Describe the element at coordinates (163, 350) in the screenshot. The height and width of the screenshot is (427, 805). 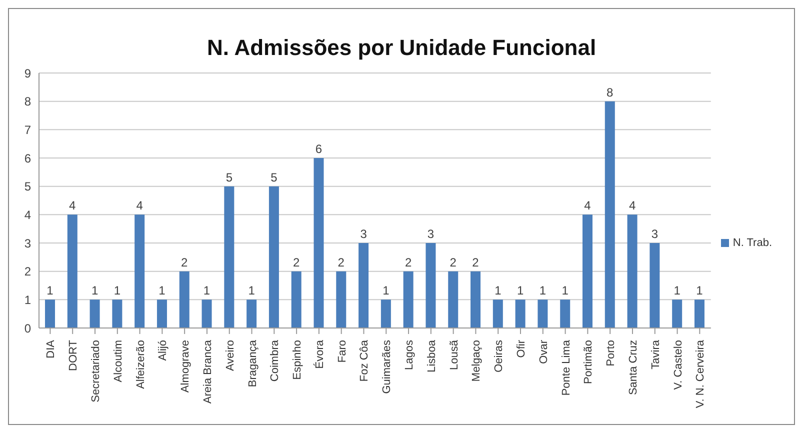
I see `x-tick-label: Alijó` at that location.